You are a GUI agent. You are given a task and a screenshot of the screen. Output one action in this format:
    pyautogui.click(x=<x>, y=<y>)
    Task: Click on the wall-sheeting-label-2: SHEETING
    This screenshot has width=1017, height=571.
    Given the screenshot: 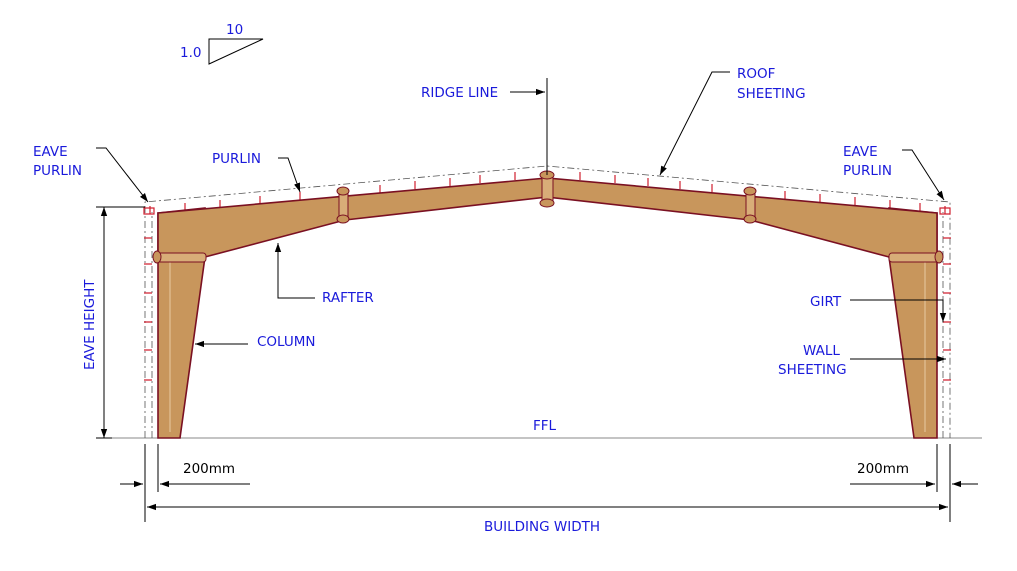 What is the action you would take?
    pyautogui.click(x=812, y=370)
    